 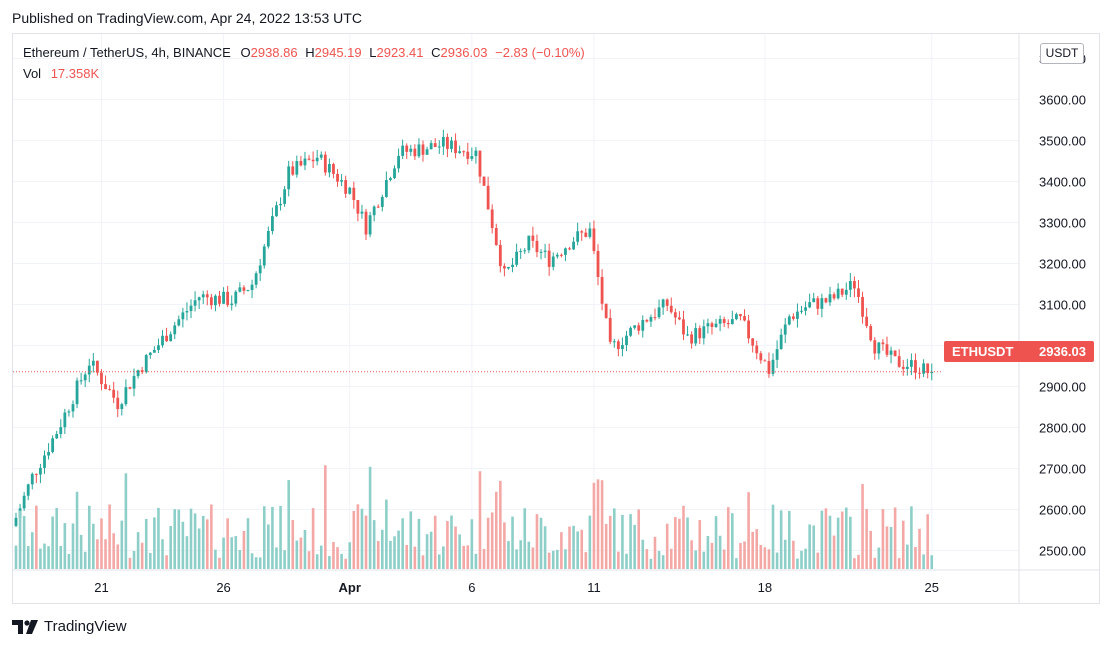 I want to click on time-tick-label: Apr, so click(x=350, y=587).